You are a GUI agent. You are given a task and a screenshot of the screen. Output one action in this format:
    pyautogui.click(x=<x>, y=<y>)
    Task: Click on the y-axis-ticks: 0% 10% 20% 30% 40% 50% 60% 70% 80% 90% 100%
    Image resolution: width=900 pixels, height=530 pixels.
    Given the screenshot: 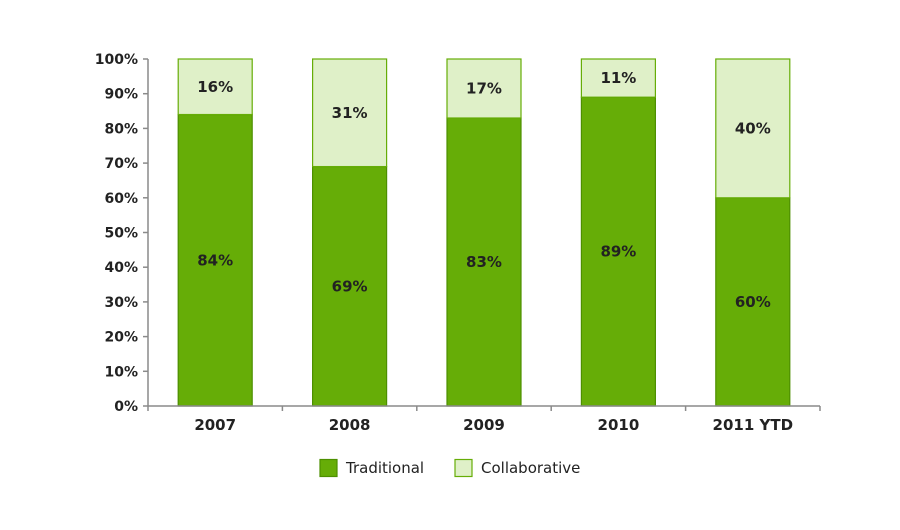 What is the action you would take?
    pyautogui.click(x=121, y=233)
    